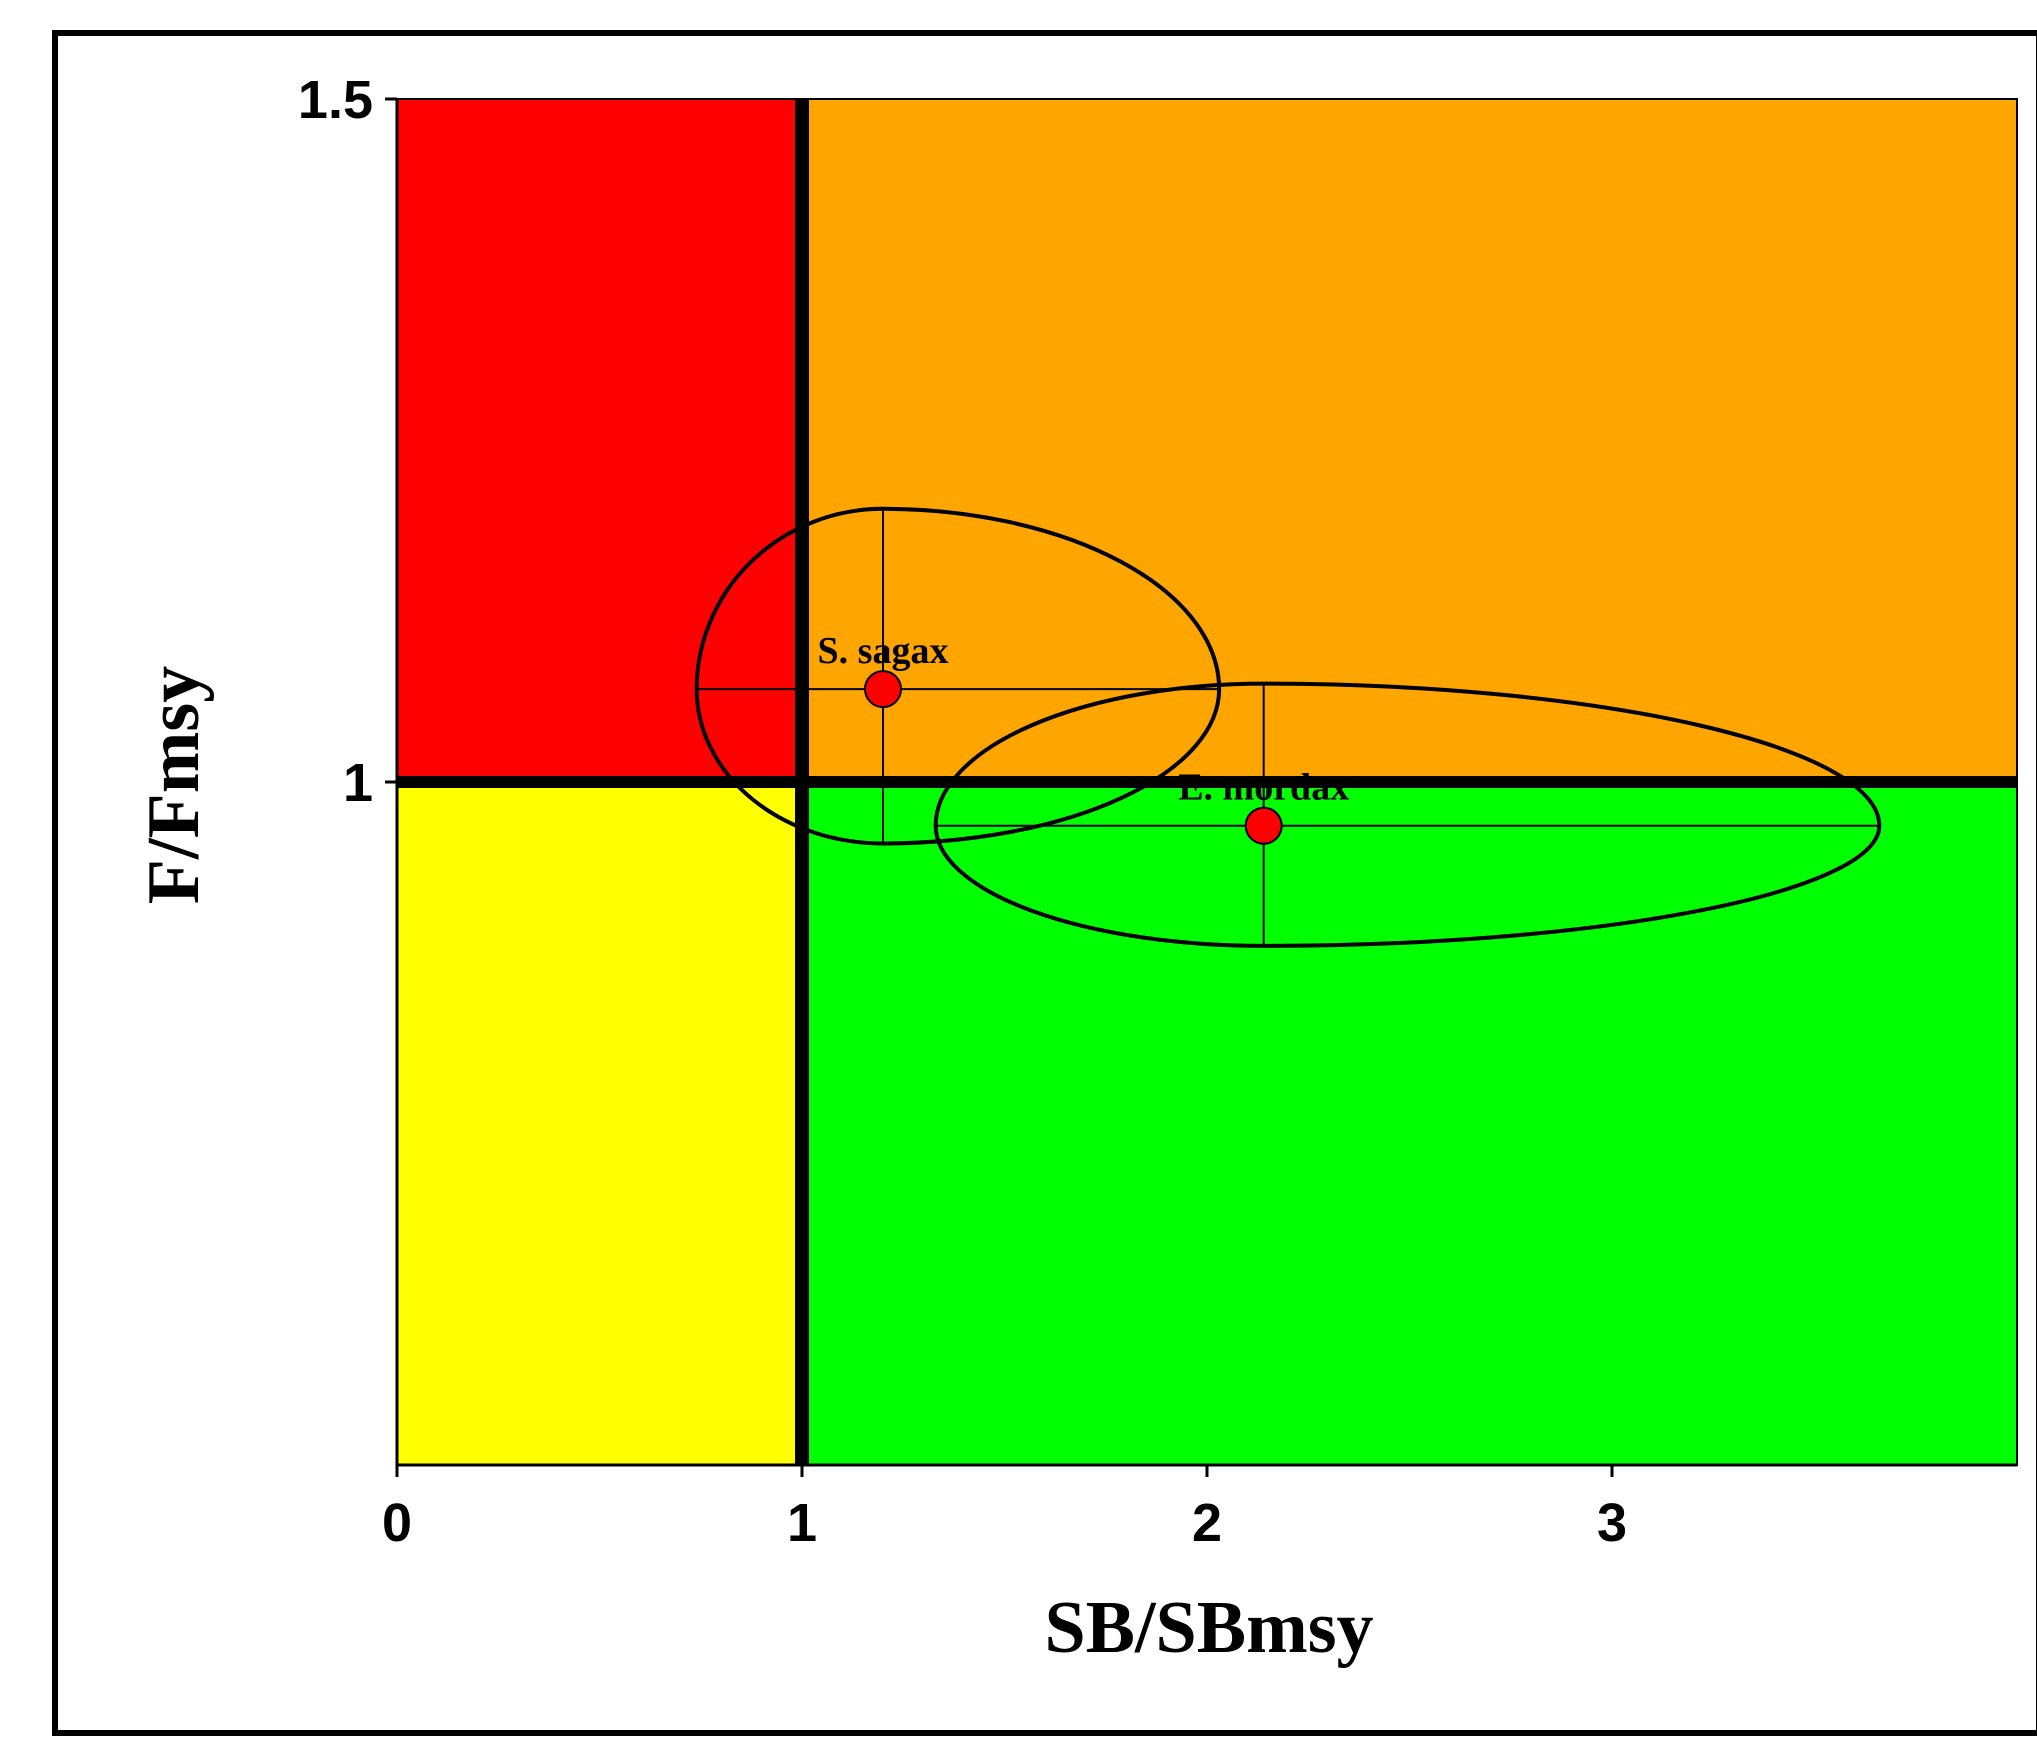  Describe the element at coordinates (335, 100) in the screenshot. I see `y-tick-label-1: 1.5` at that location.